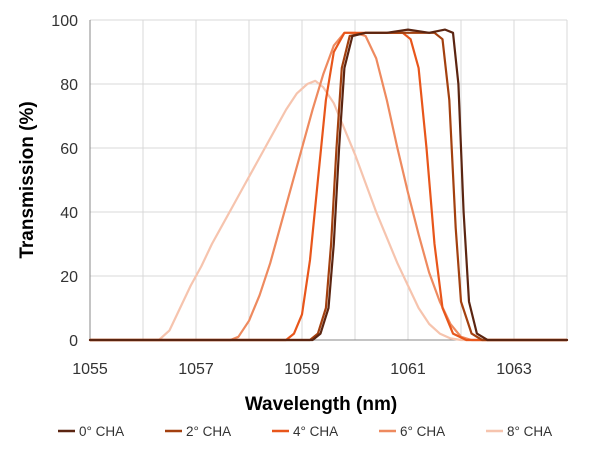 This screenshot has height=454, width=595. Describe the element at coordinates (64, 21) in the screenshot. I see `y-tick-label: 100` at that location.